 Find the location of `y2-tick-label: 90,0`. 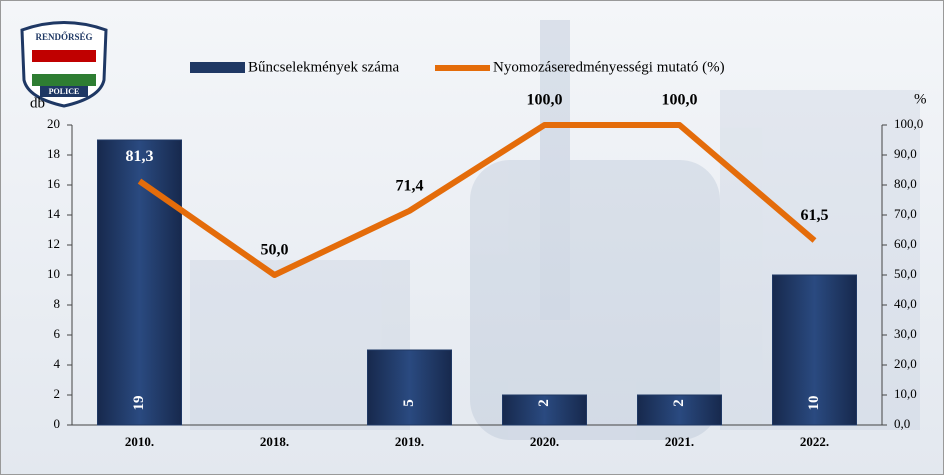

y2-tick-label: 90,0 is located at coordinates (905, 153).